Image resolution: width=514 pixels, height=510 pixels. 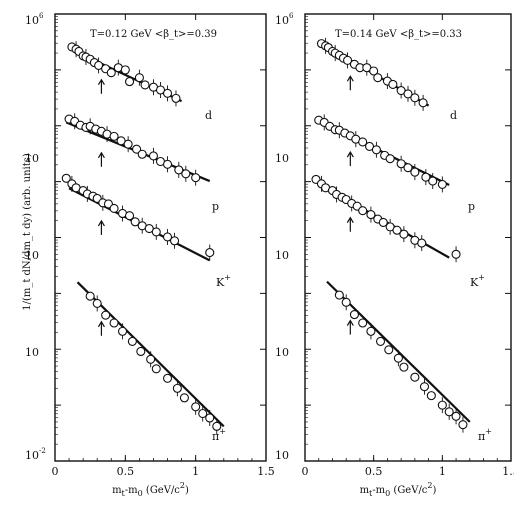 I want to click on x-axis-label-sub: 0, so click(x=140, y=493).